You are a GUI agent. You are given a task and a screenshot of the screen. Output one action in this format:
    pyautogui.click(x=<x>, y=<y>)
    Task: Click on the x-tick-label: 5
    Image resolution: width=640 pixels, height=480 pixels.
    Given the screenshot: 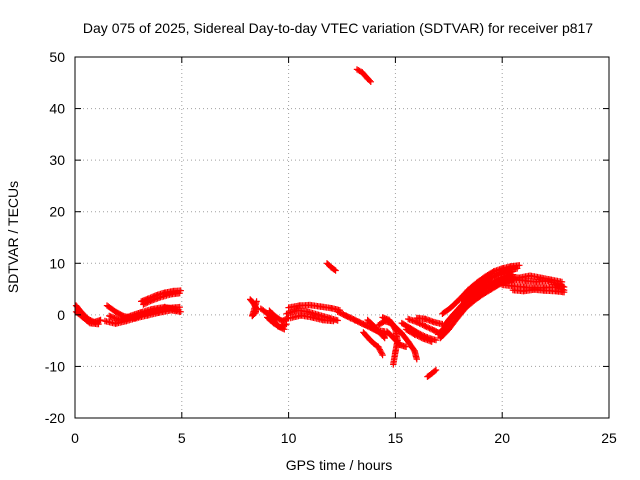 What is the action you would take?
    pyautogui.click(x=182, y=438)
    